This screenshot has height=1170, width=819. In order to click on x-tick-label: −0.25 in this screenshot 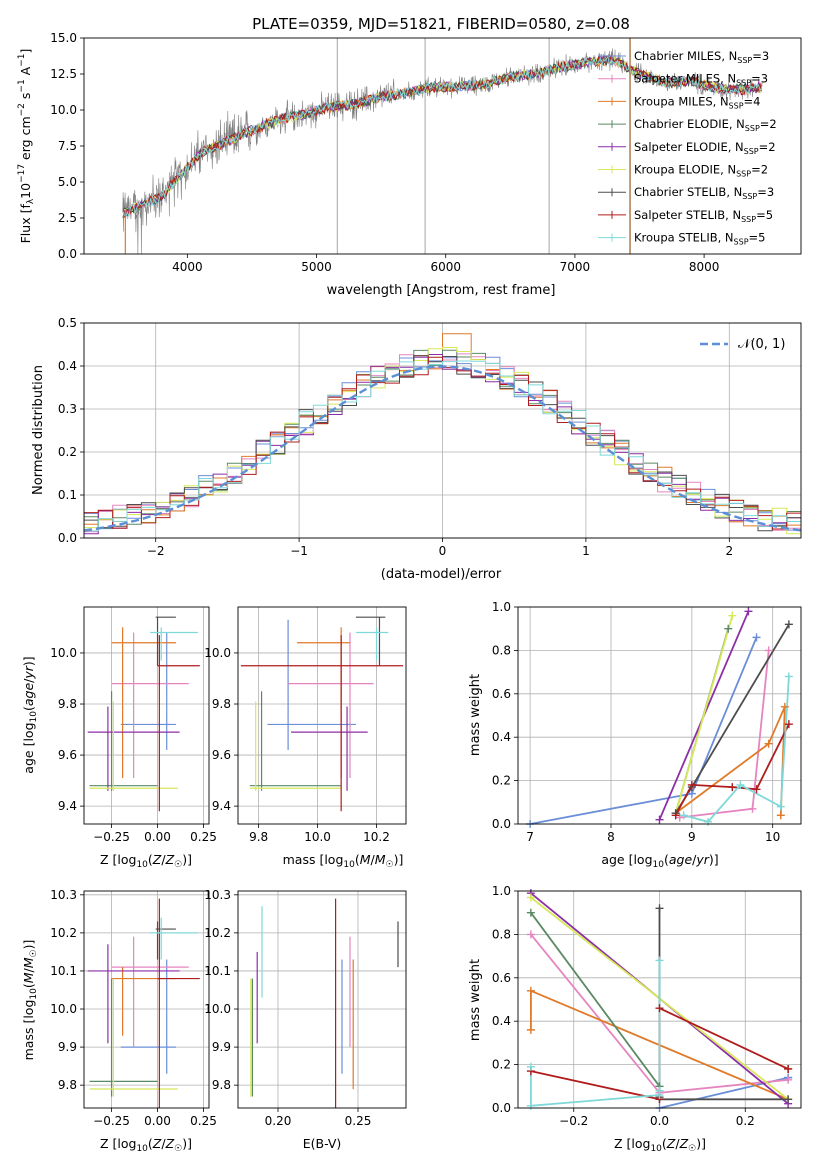, I will do `click(111, 1121)`.